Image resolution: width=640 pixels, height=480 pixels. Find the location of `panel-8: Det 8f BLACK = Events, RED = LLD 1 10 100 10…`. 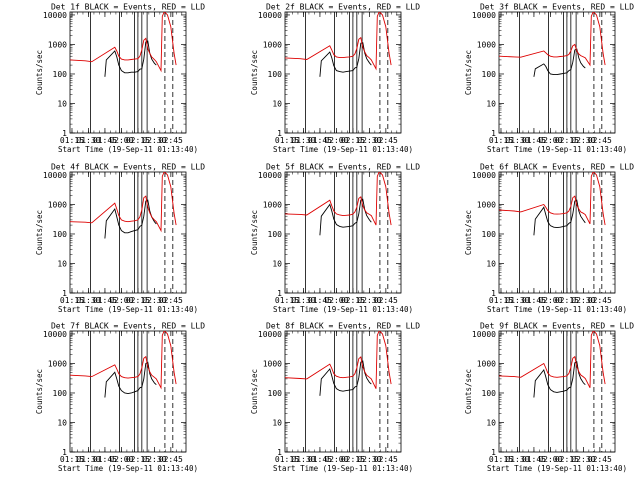

panel-8: Det 8f BLACK = Events, RED = LLD 1 10 100 10… is located at coordinates (335, 398).